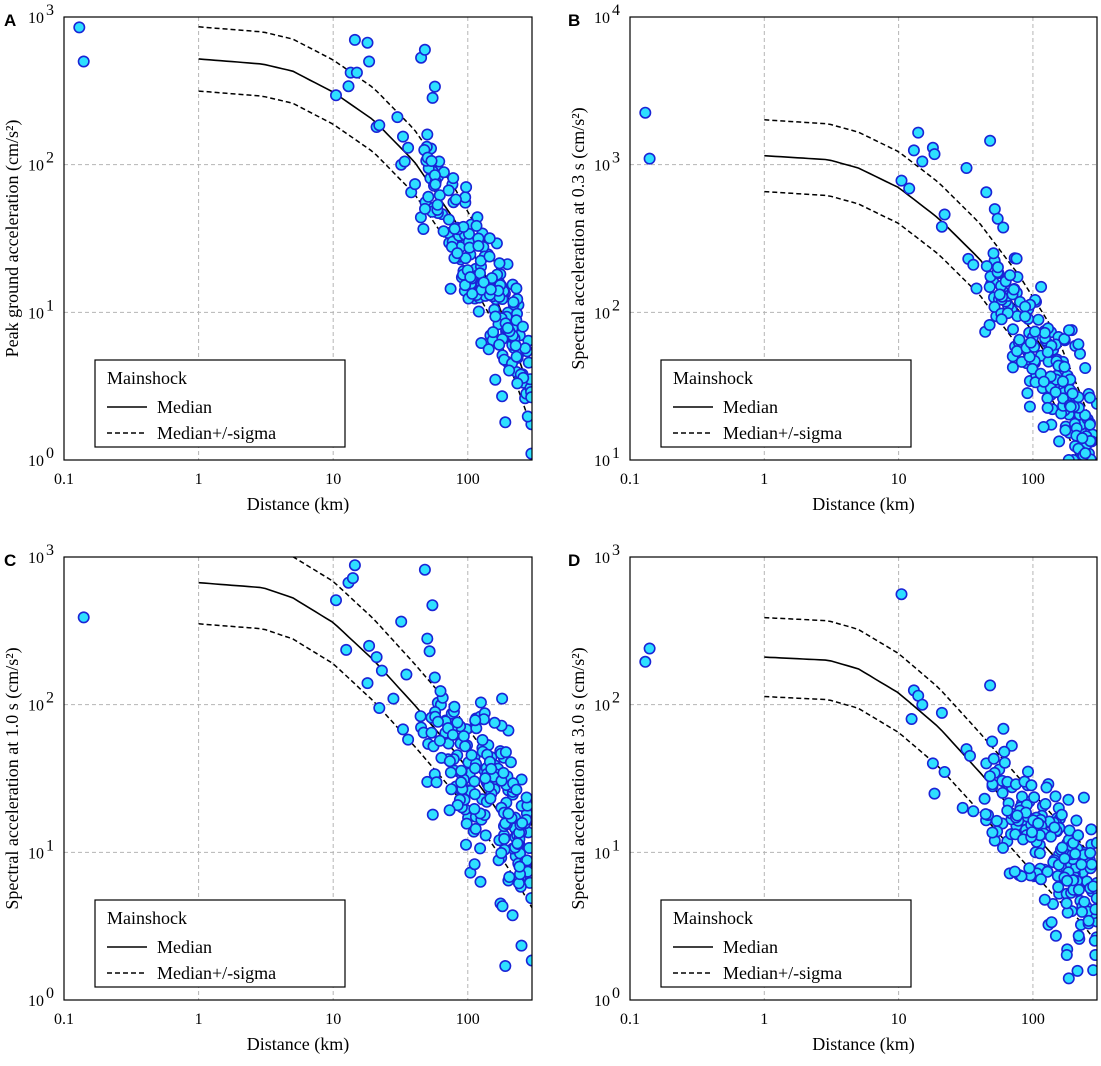  What do you see at coordinates (782, 973) in the screenshot?
I see `legend-sigma-label: Median+/-sigma` at bounding box center [782, 973].